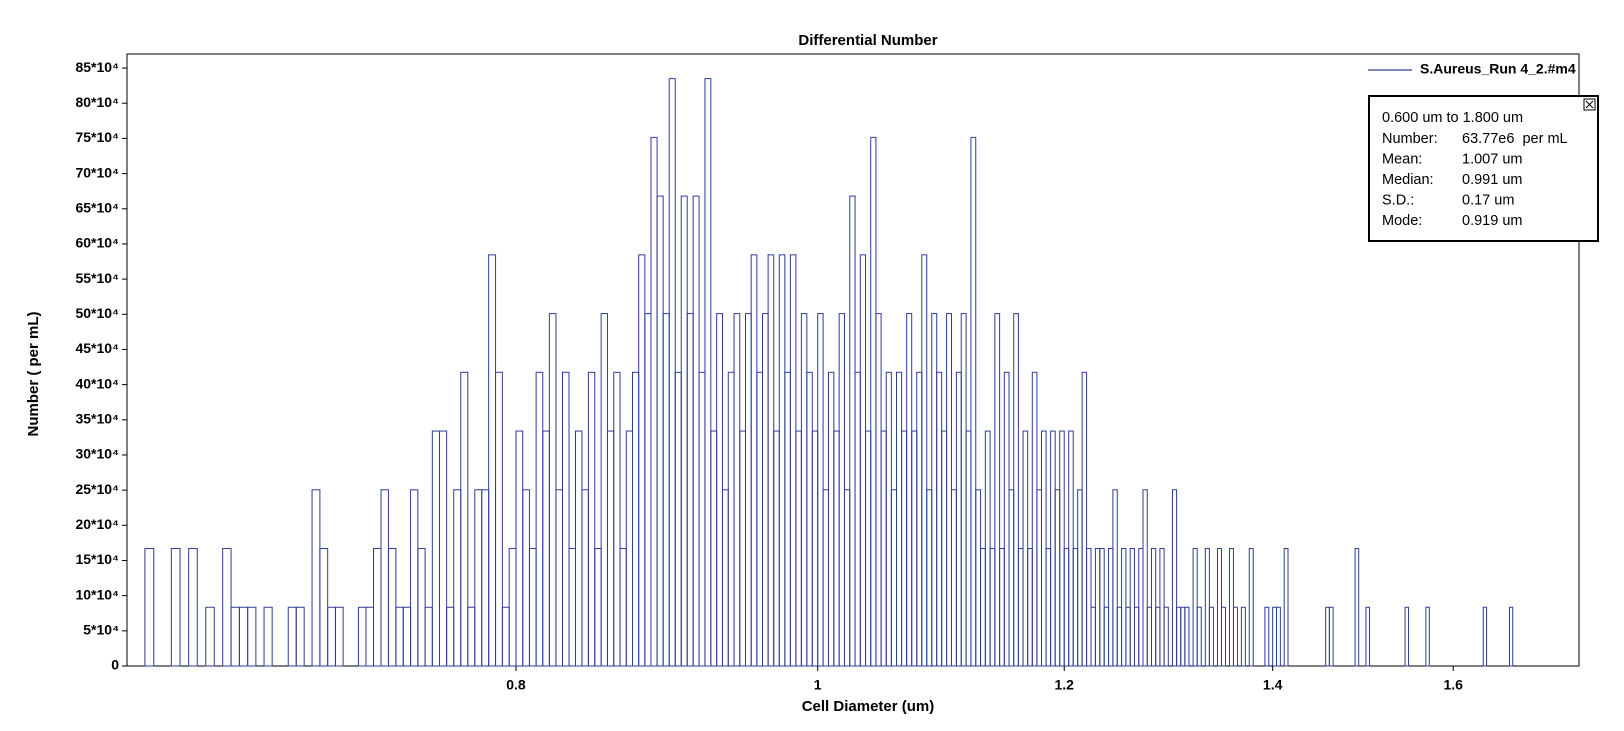  What do you see at coordinates (97, 67) in the screenshot?
I see `y-tick-label: 85*10⁴` at bounding box center [97, 67].